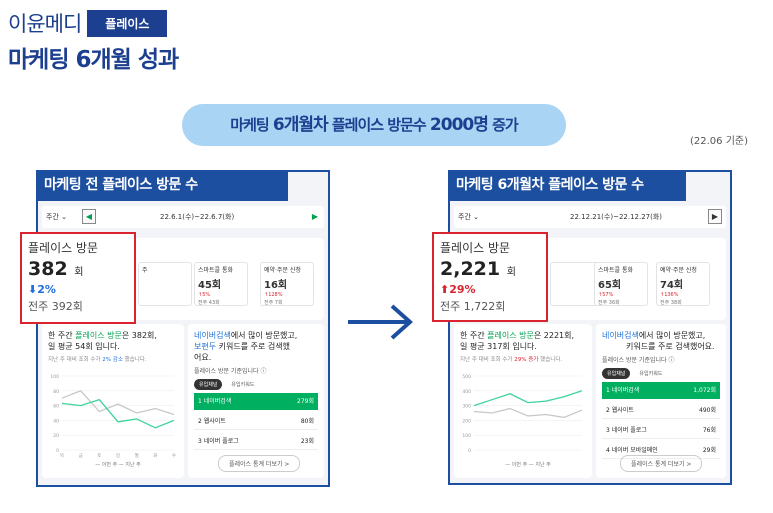 This screenshot has width=773, height=513. Describe the element at coordinates (669, 295) in the screenshot. I see `mini-change: ↑136%` at that location.